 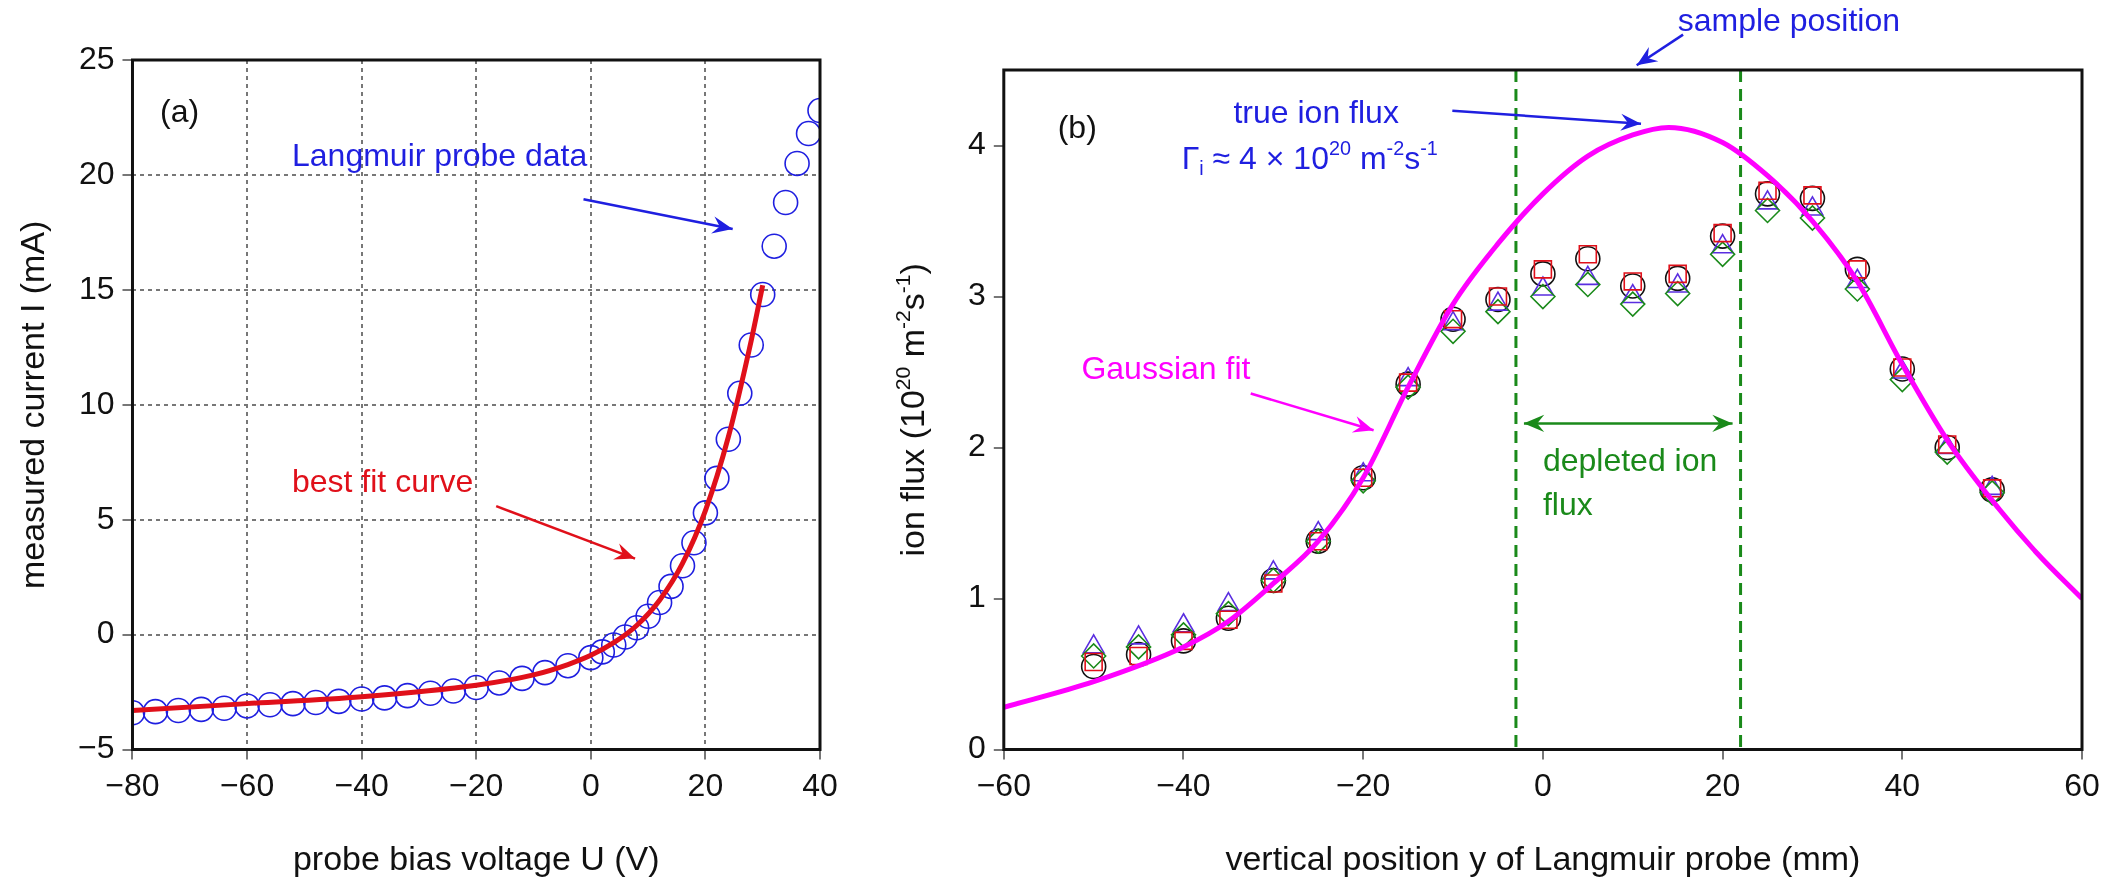 What do you see at coordinates (977, 294) in the screenshot?
I see `y-tick-label: 3` at bounding box center [977, 294].